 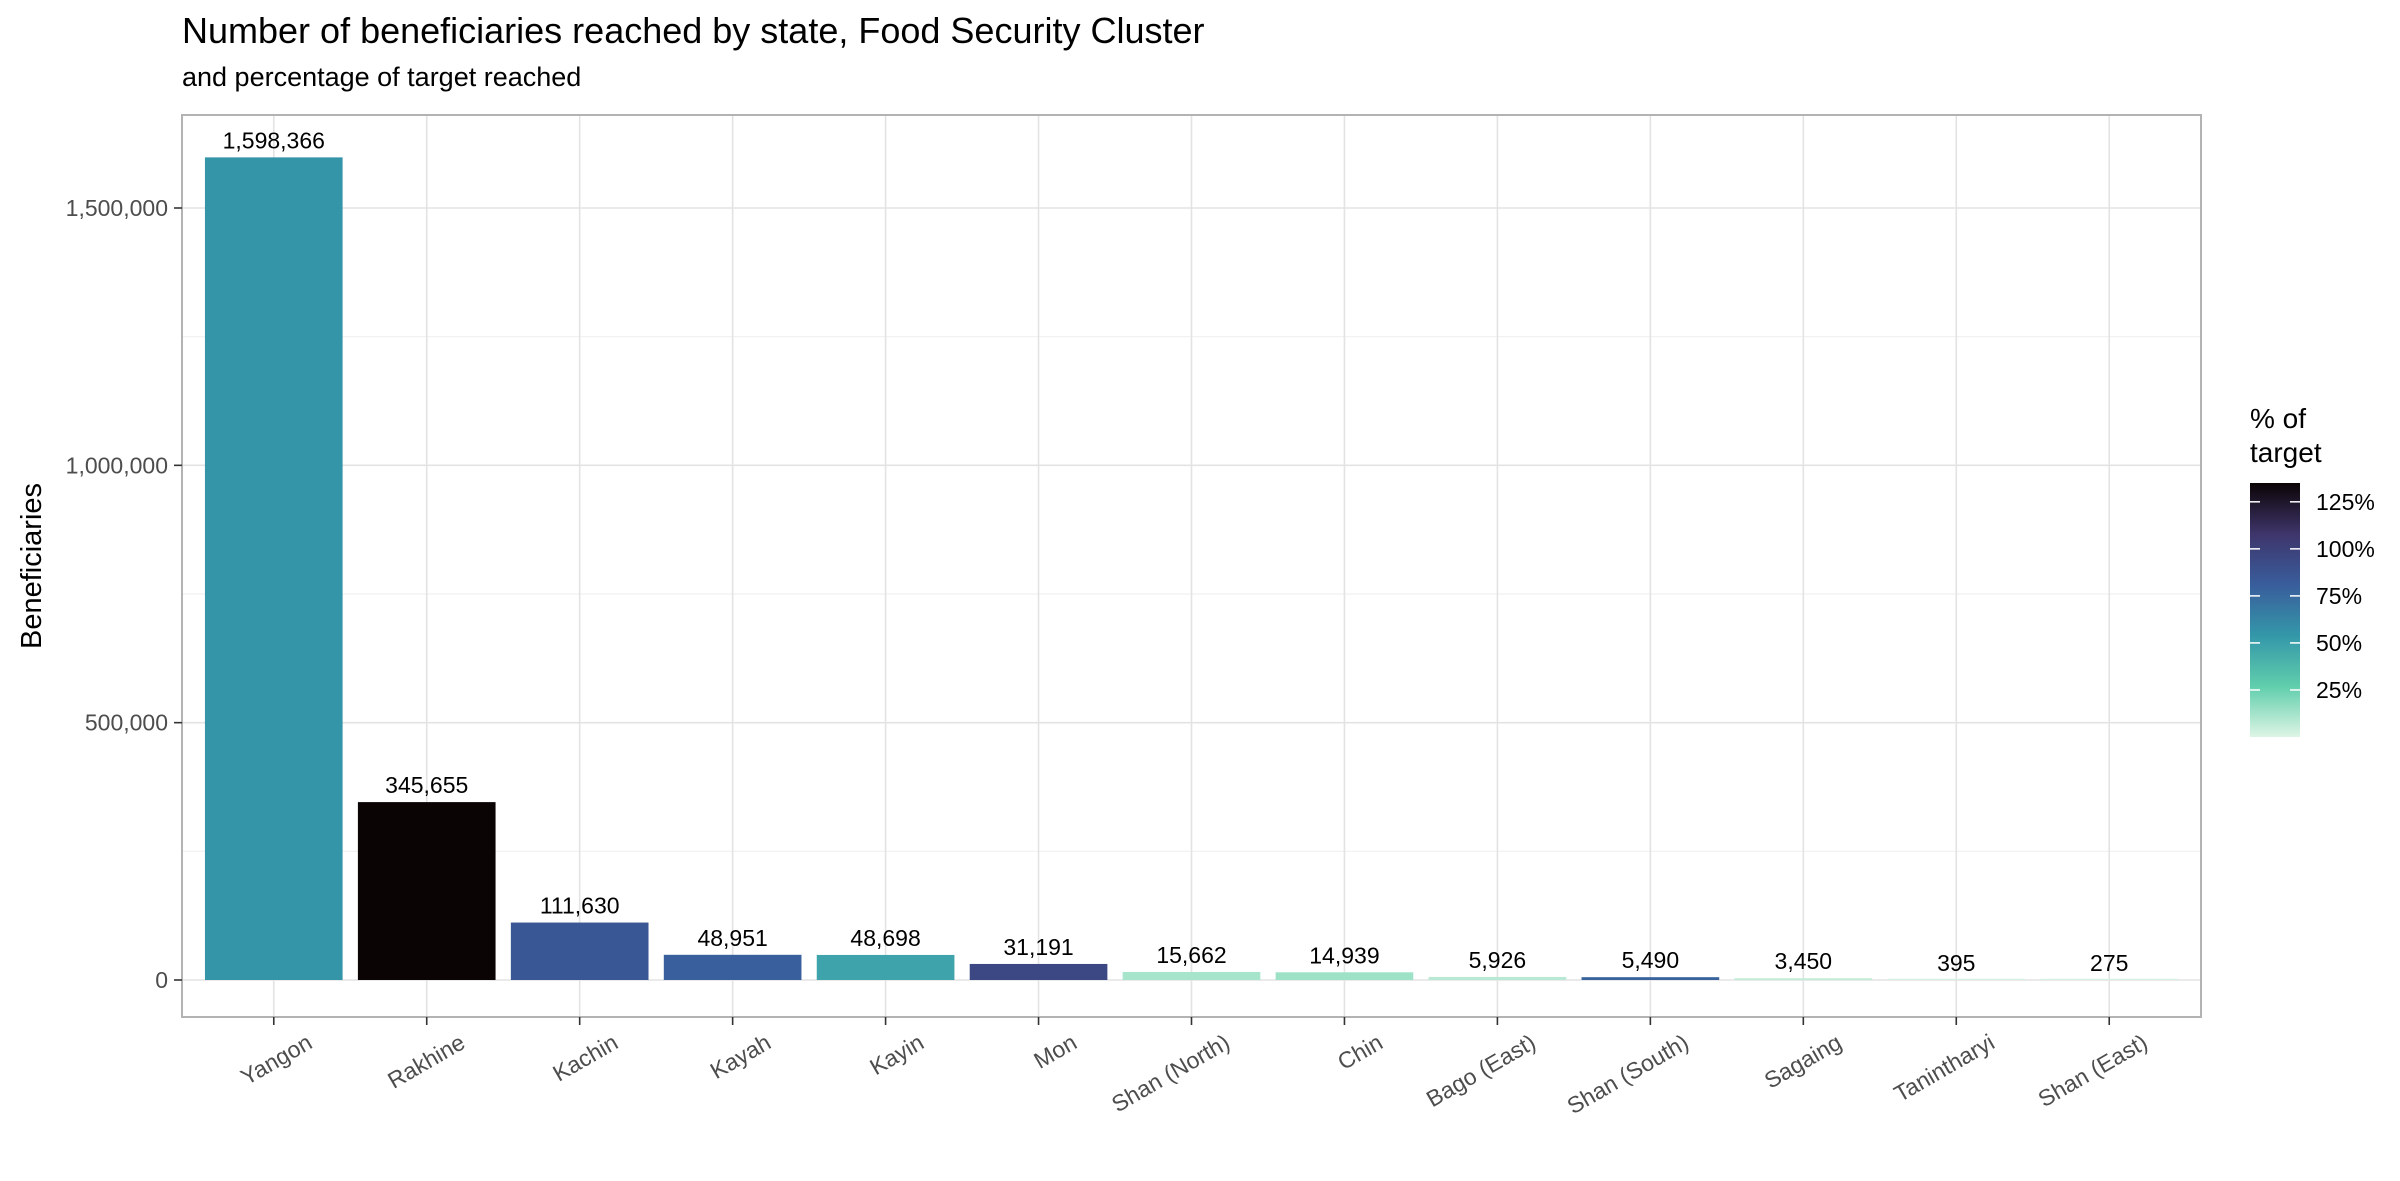 What do you see at coordinates (426, 785) in the screenshot?
I see `bar-value-label: 345,655` at bounding box center [426, 785].